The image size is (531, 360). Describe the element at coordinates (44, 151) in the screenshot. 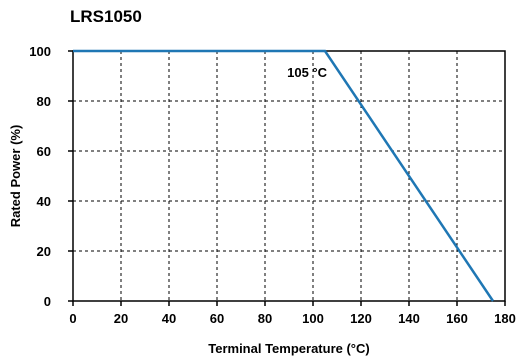

I see `y-tick-label-60: 60` at that location.